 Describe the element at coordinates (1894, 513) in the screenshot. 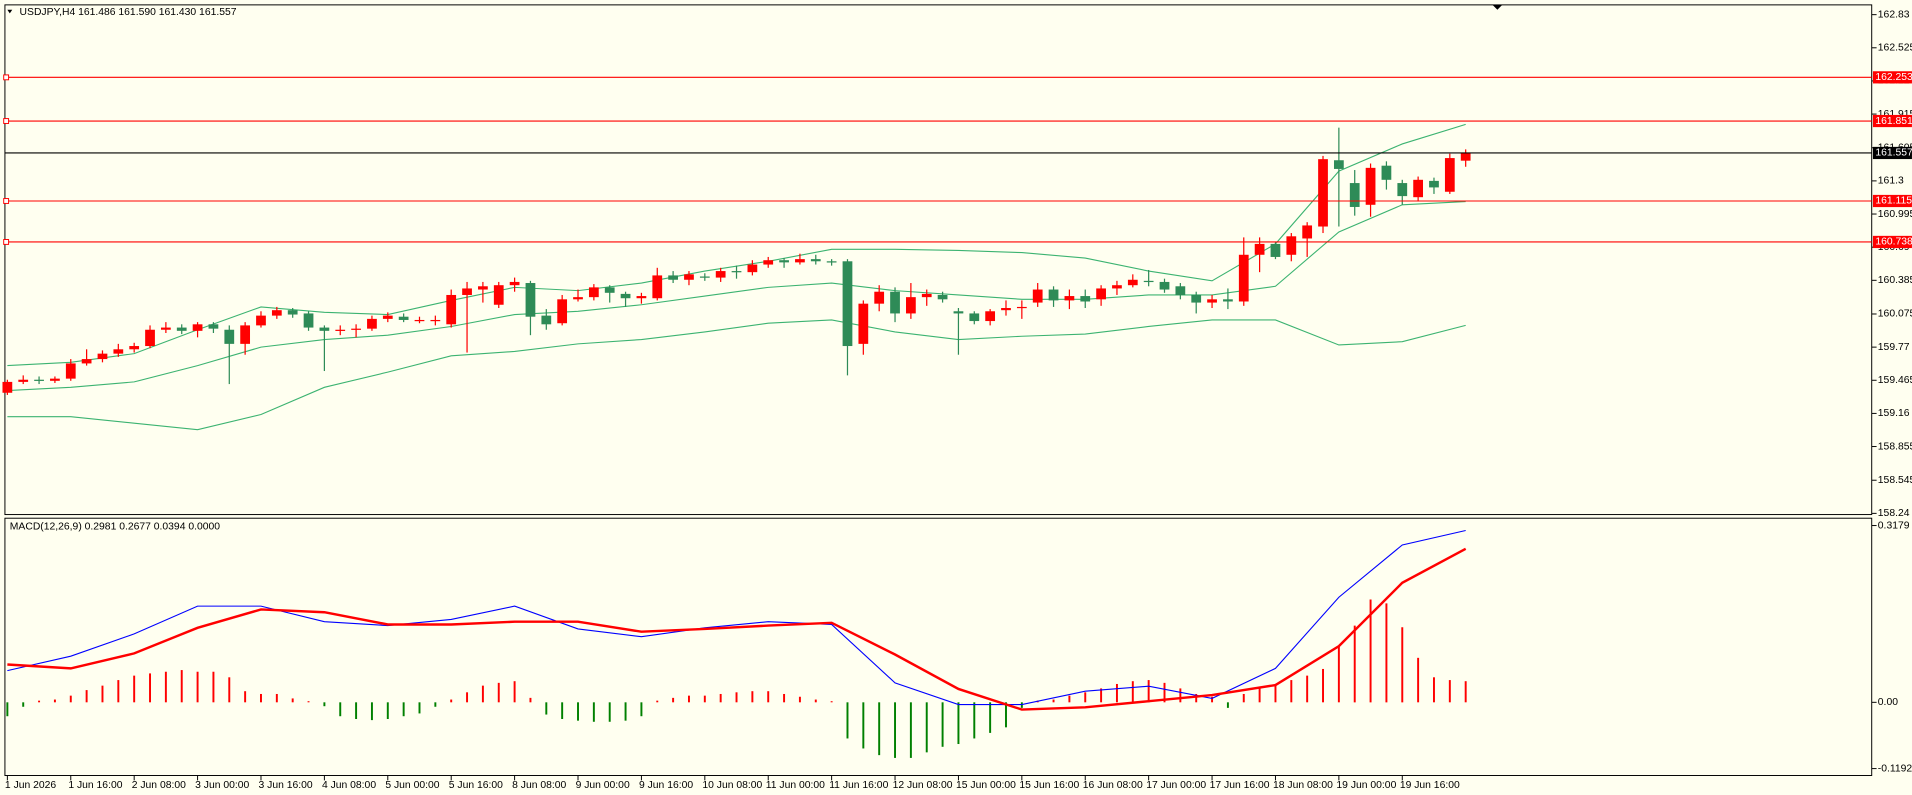

I see `y-tick-label: 158.24` at that location.